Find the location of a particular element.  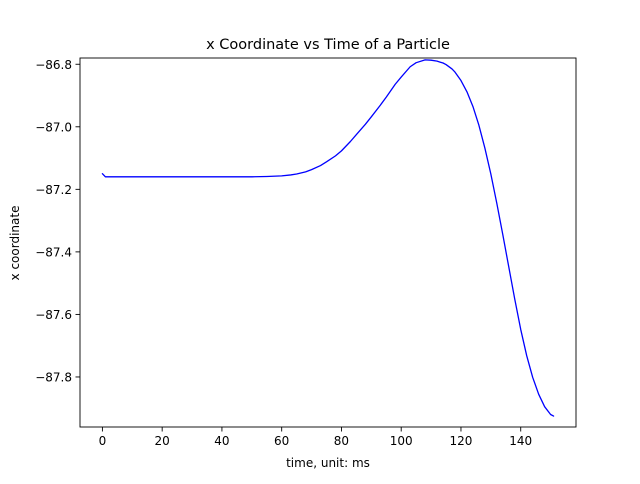

x-tick-label: 140 is located at coordinates (520, 441).